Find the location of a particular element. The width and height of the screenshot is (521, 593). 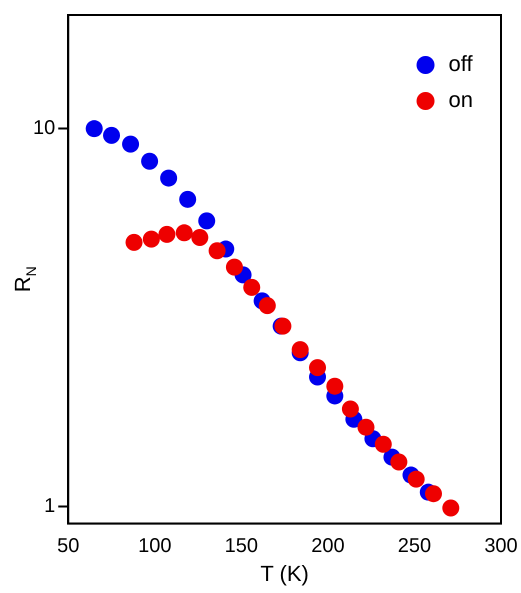

x-tick-label: 250 is located at coordinates (415, 546).